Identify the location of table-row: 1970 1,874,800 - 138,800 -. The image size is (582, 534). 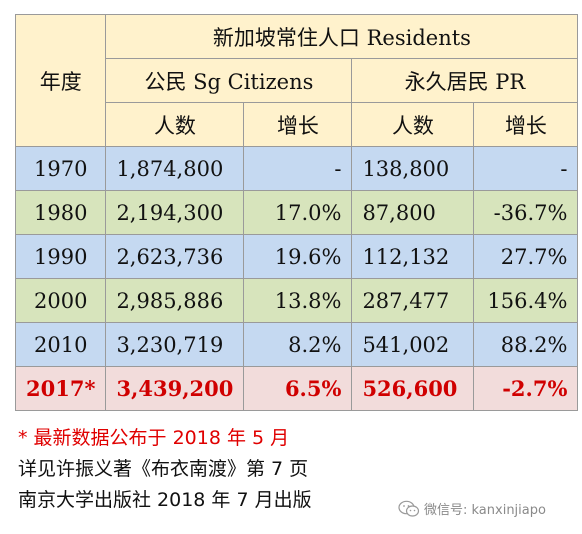
(296, 168).